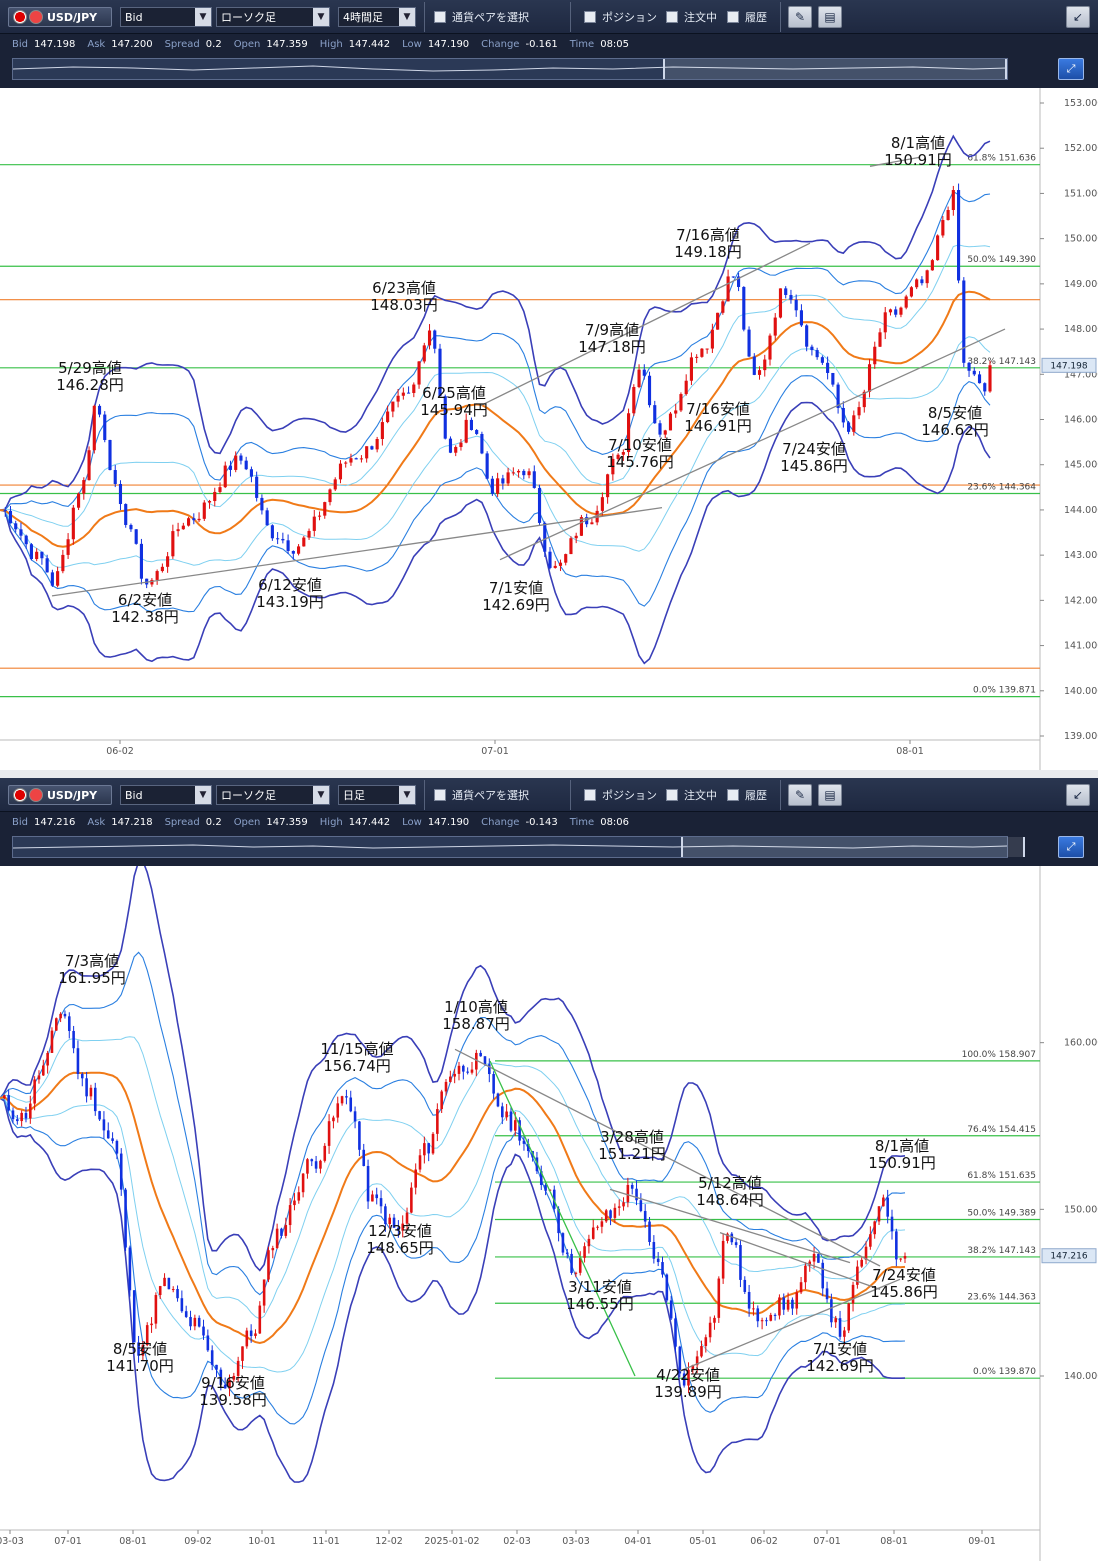  I want to click on annotation-date: 7/10安値, so click(640, 445).